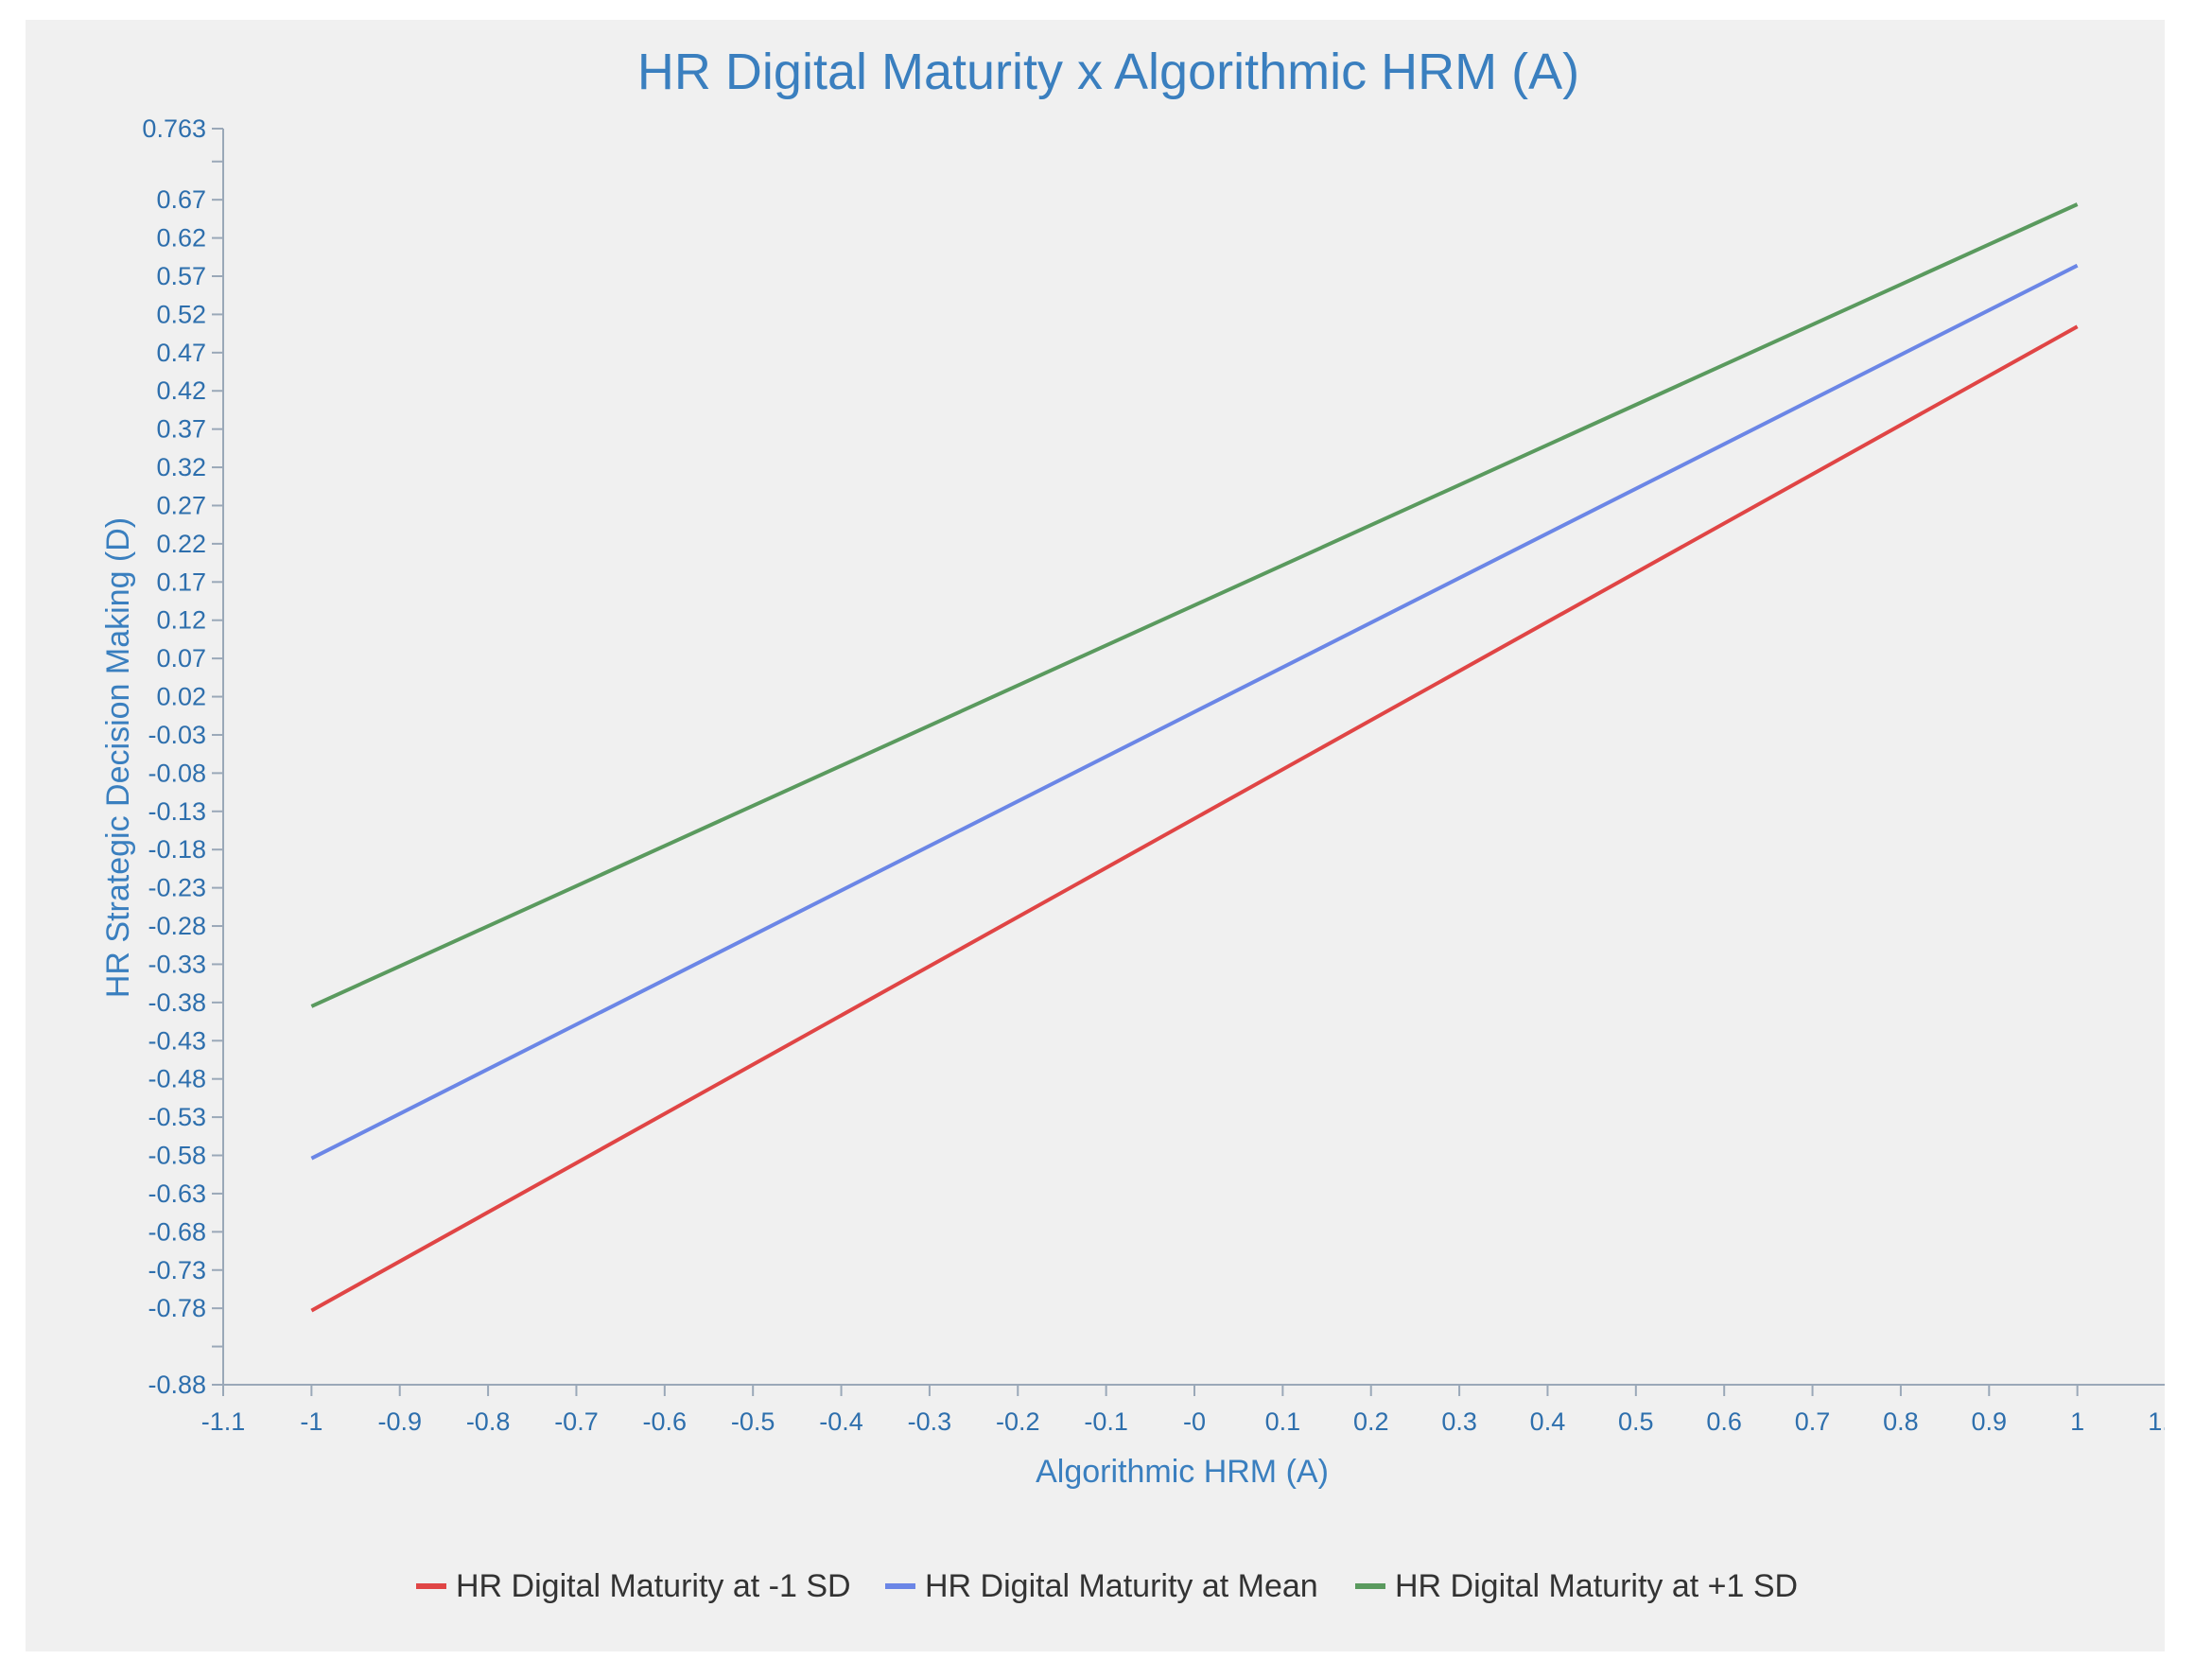  What do you see at coordinates (181, 390) in the screenshot?
I see `y-tick-label: 0.42` at bounding box center [181, 390].